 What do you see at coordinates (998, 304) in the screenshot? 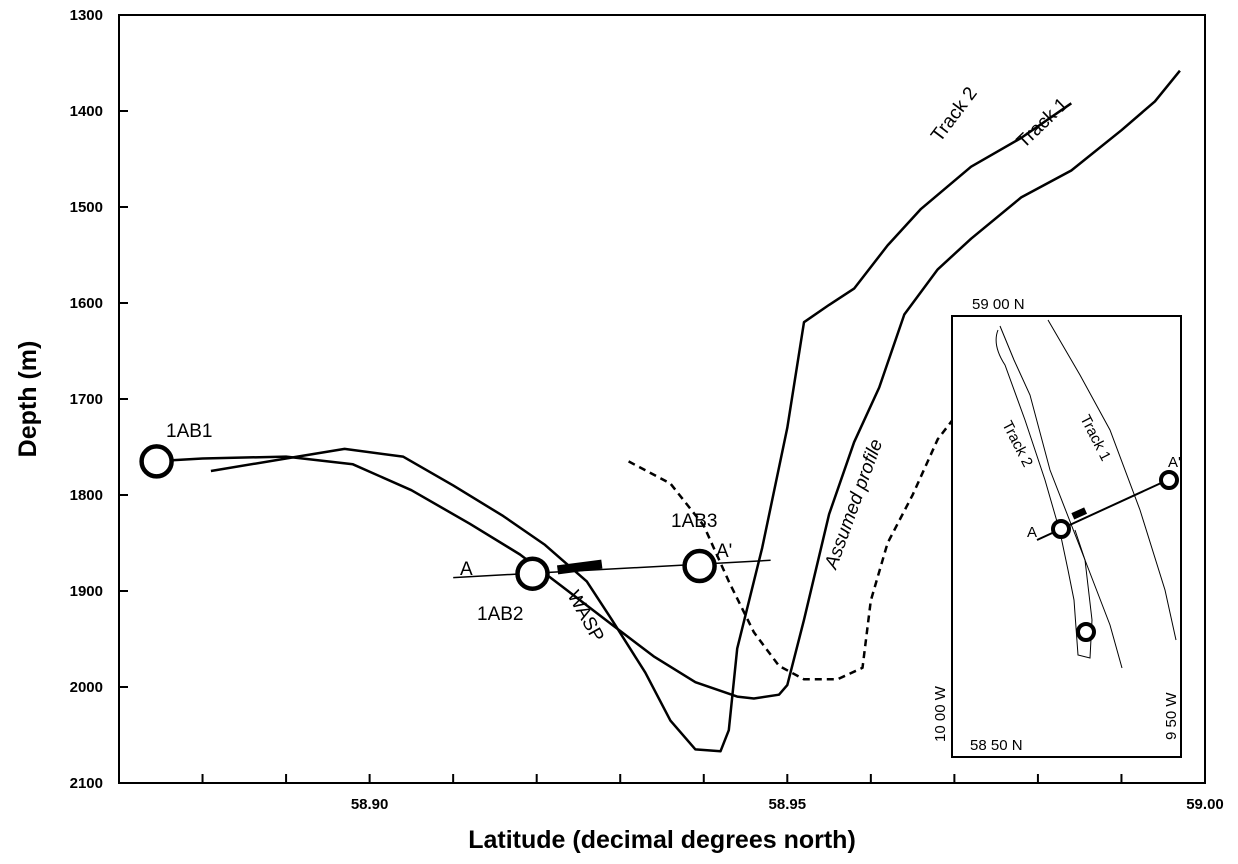
I see `inset-top-left-label: 59 00 N` at bounding box center [998, 304].